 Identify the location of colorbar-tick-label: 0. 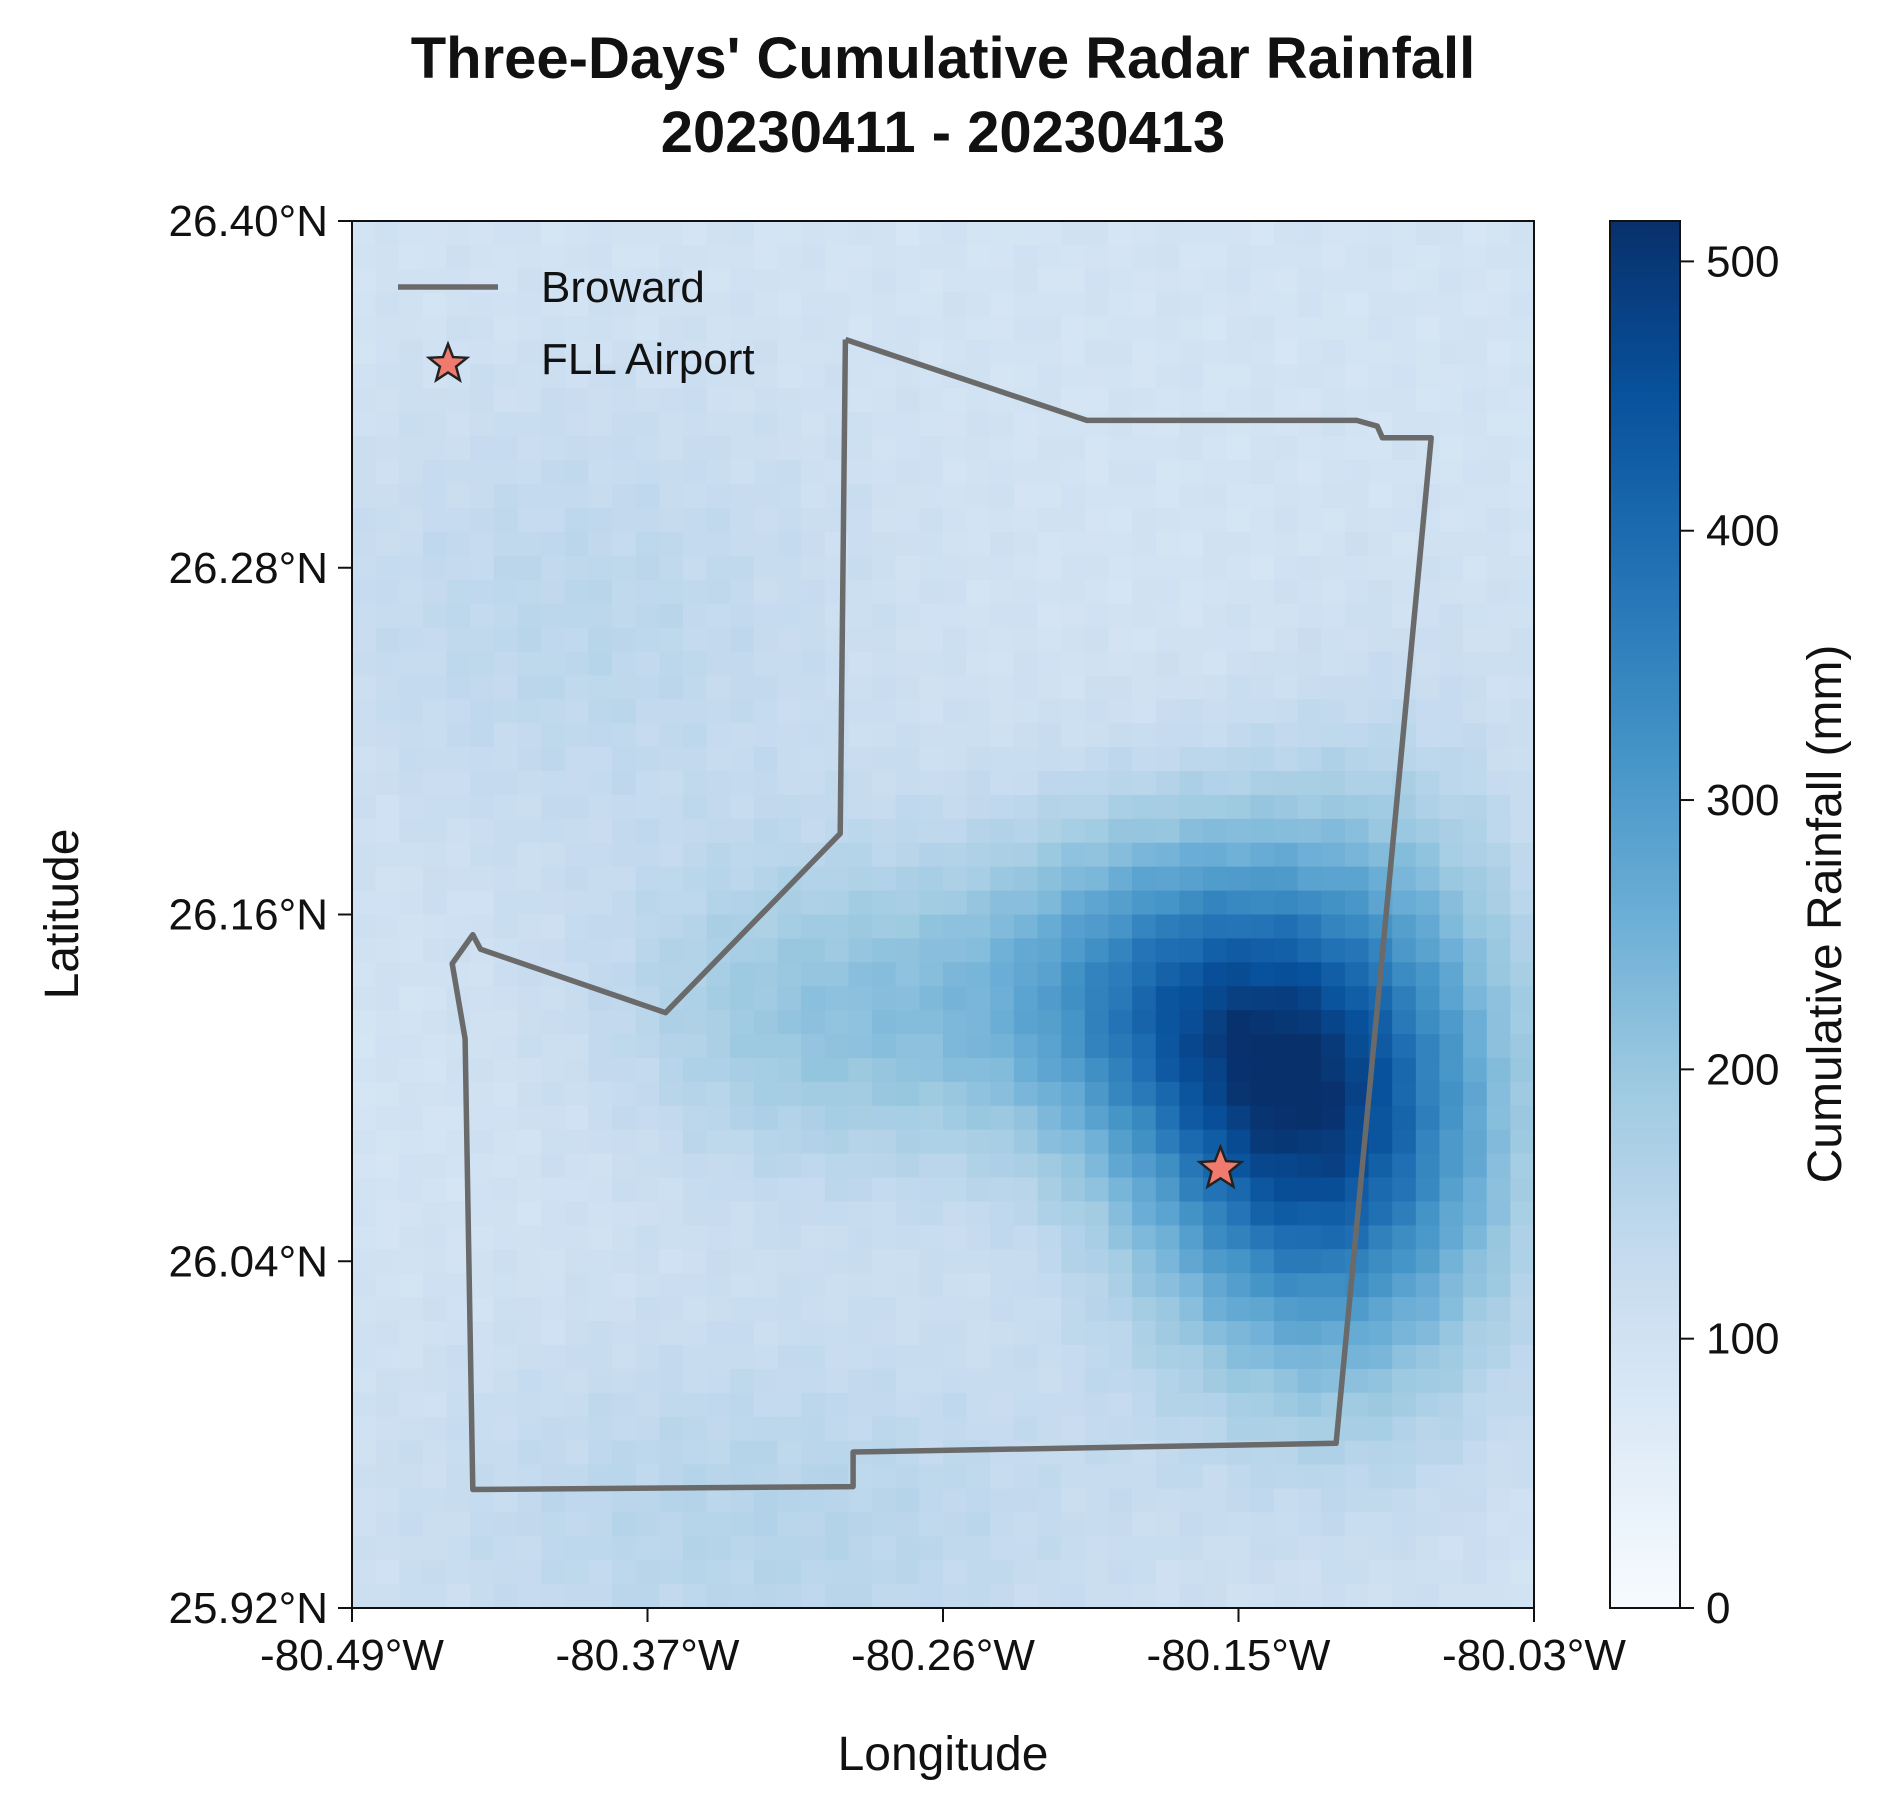
(1718, 1608).